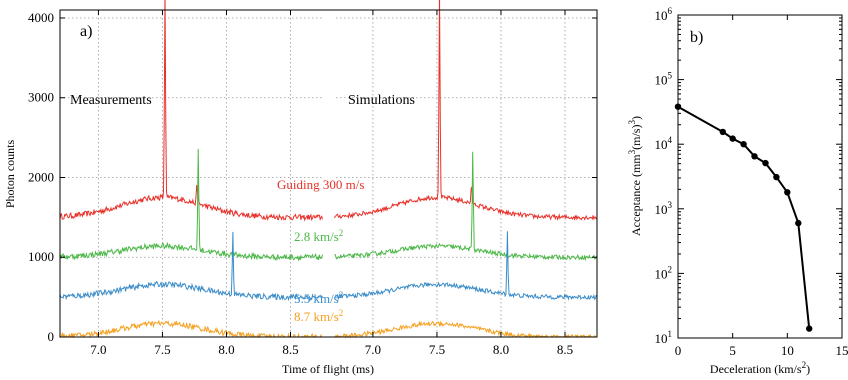 Image resolution: width=848 pixels, height=380 pixels. What do you see at coordinates (41, 256) in the screenshot?
I see `y-tick-label: 1000` at bounding box center [41, 256].